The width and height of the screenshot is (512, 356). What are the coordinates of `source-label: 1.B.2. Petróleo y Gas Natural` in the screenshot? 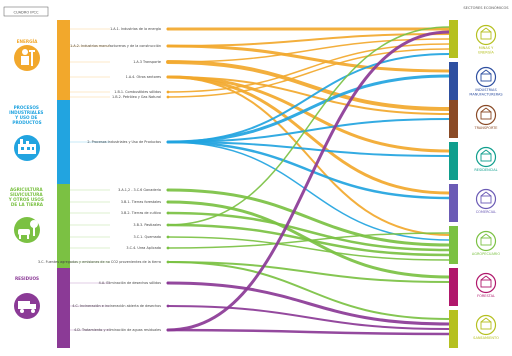 It's located at (136, 97).